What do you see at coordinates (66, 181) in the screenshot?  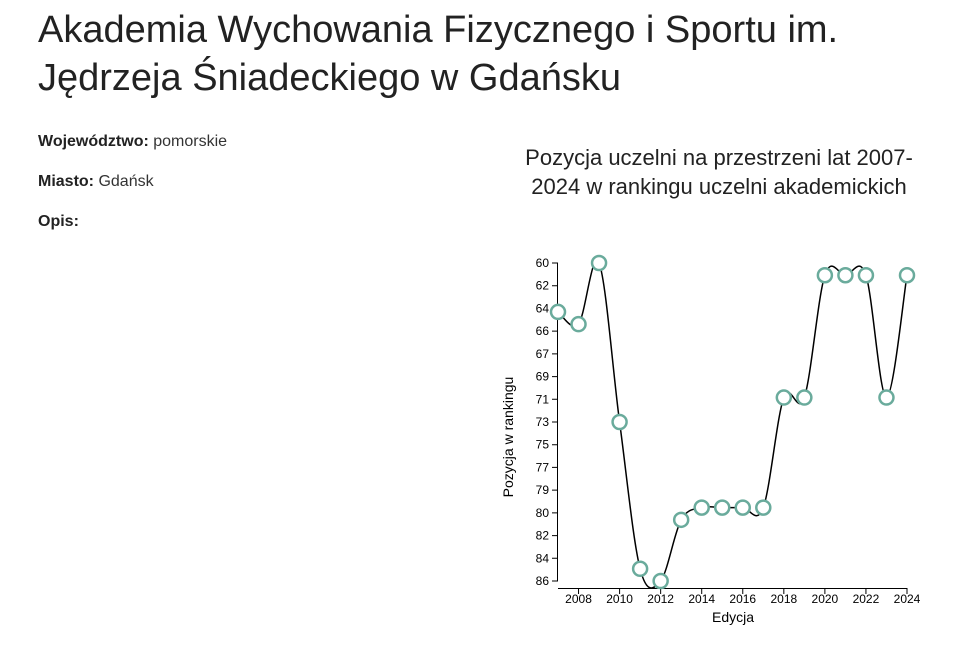 I see `detail-label: Miasto:` at bounding box center [66, 181].